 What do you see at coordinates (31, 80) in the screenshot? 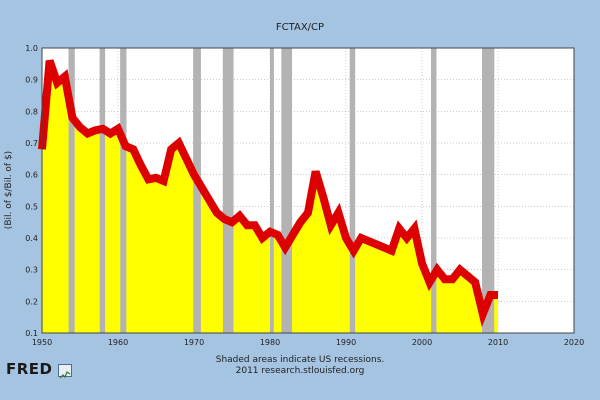
I see `y-tick-label: 0.9` at bounding box center [31, 80].